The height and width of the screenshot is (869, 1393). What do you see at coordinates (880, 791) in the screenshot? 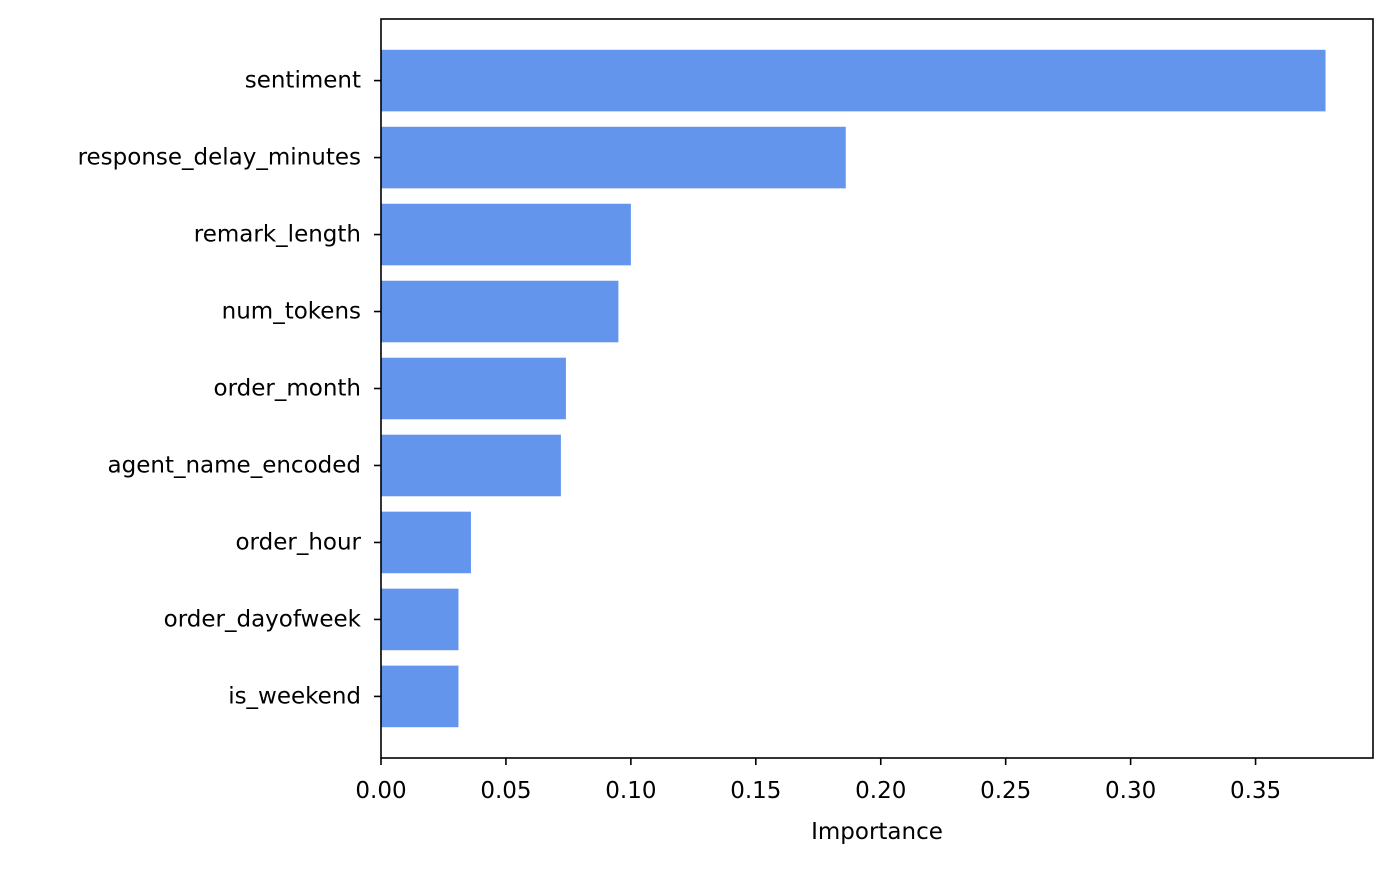
I see `x-tick-label: 0.20` at bounding box center [880, 791].